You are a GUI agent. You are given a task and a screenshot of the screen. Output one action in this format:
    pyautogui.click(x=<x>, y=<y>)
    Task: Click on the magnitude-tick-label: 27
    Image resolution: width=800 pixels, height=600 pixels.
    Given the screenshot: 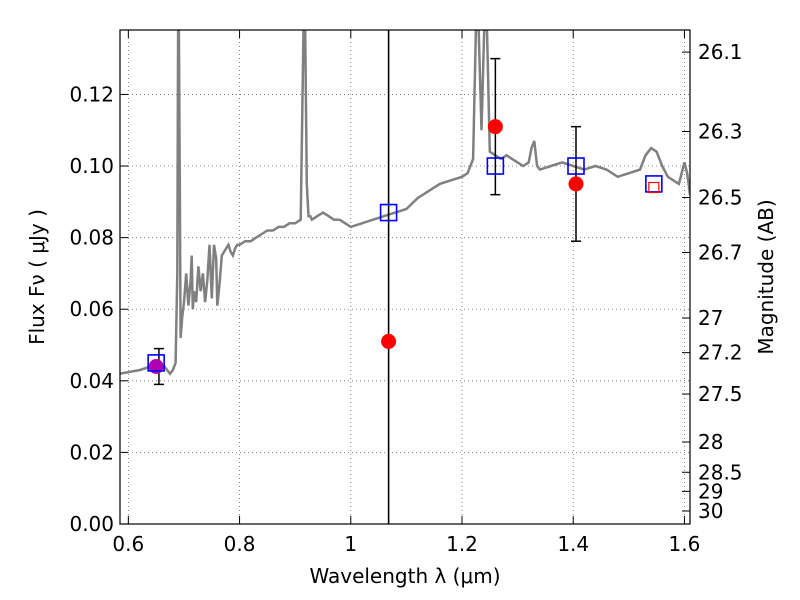 What is the action you would take?
    pyautogui.click(x=710, y=318)
    